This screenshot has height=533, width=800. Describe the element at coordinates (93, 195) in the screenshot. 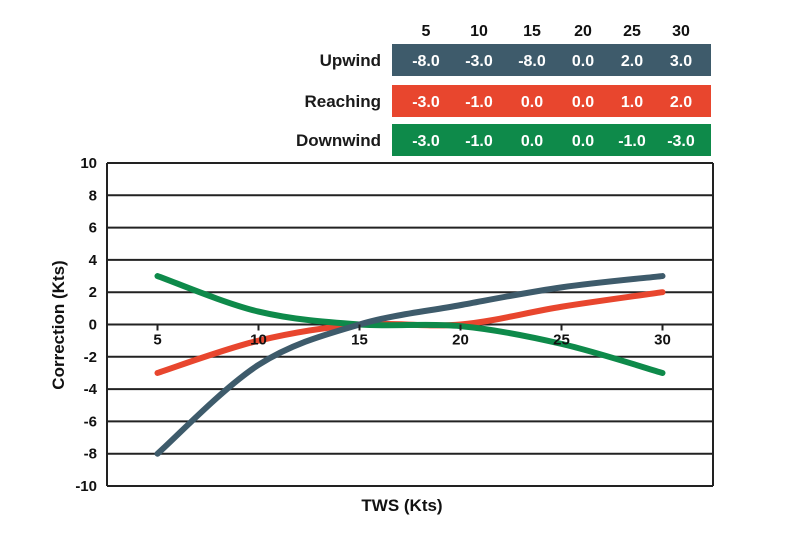

I see `y-tick-label: 8` at that location.